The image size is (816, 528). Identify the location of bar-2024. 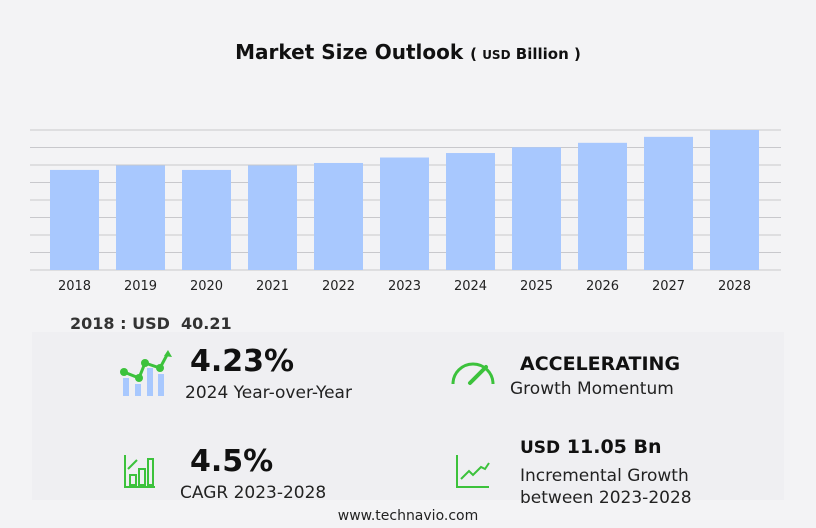
(470, 211).